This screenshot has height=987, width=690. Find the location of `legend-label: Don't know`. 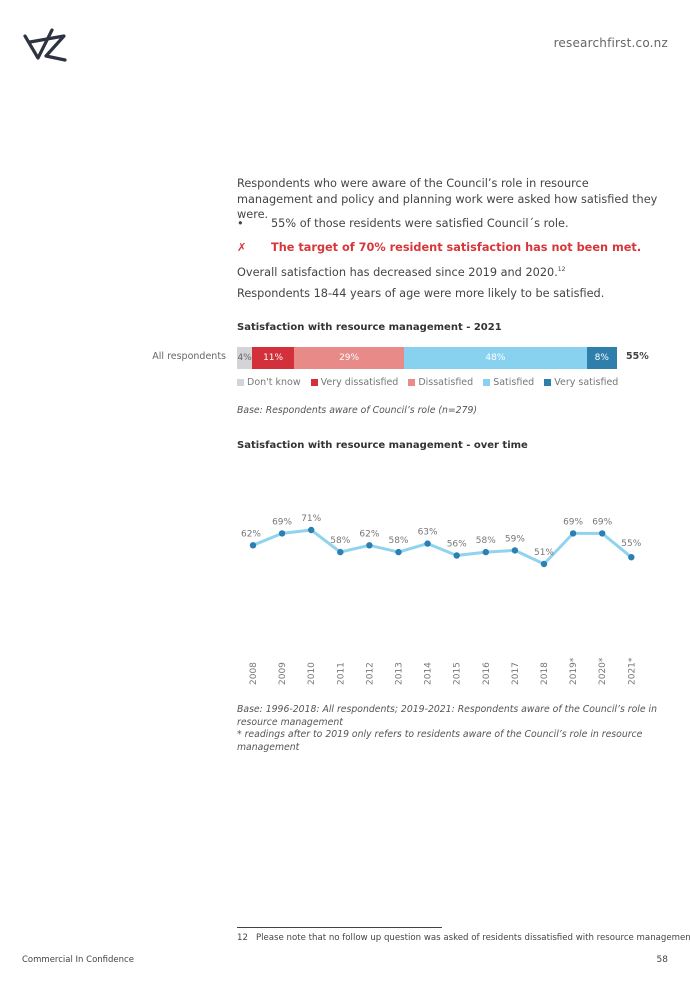

legend-label: Don't know is located at coordinates (274, 382).